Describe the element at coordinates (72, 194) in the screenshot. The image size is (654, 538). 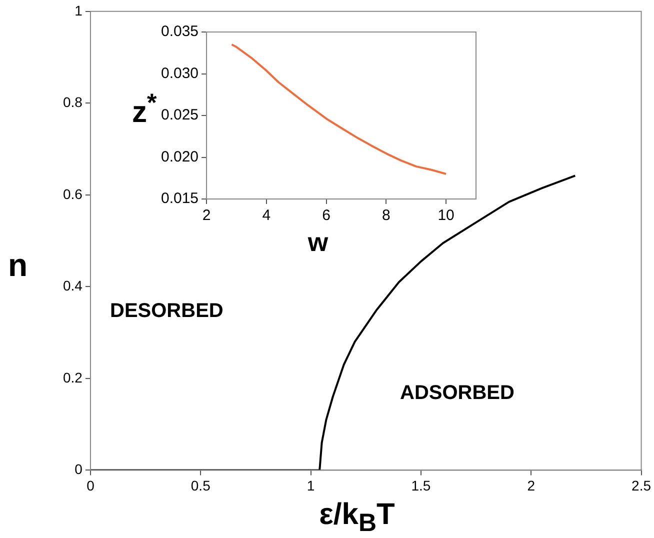
I see `y-tick-label: 0.6` at that location.